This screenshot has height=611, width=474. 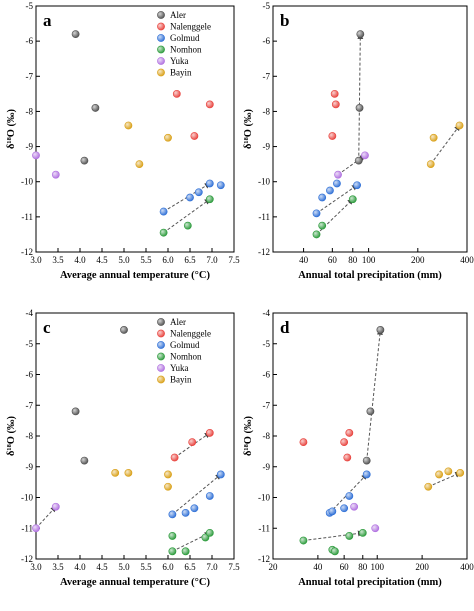 What do you see at coordinates (185, 38) in the screenshot?
I see `legend-label: Golmud` at bounding box center [185, 38].